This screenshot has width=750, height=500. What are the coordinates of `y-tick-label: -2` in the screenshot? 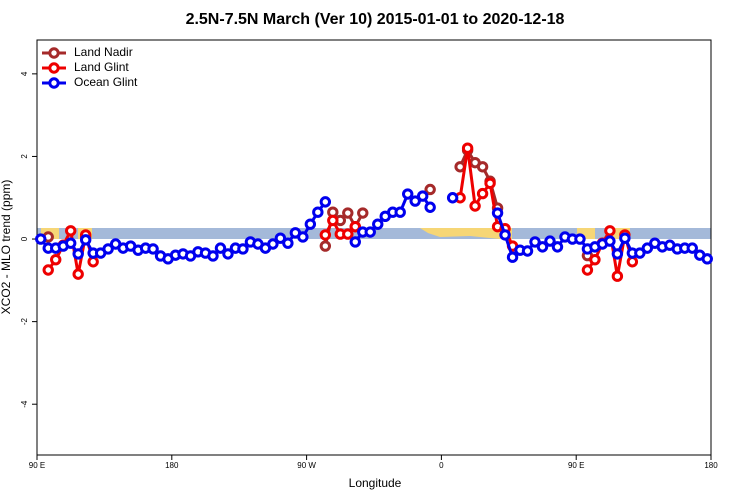 It's located at (24, 322).